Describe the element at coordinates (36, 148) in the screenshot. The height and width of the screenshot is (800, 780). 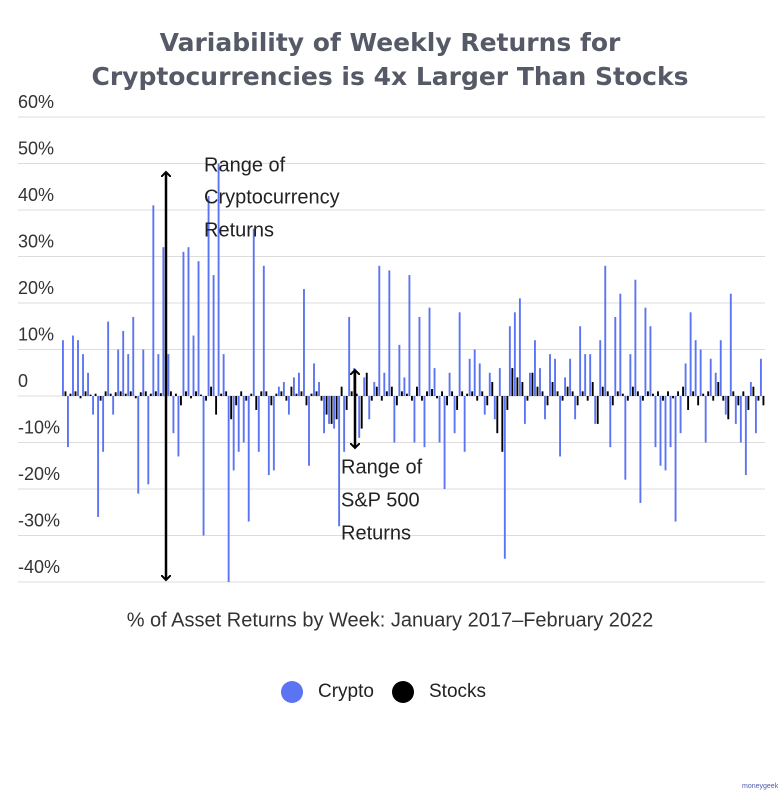
I see `y-tick-label: 50%` at that location.